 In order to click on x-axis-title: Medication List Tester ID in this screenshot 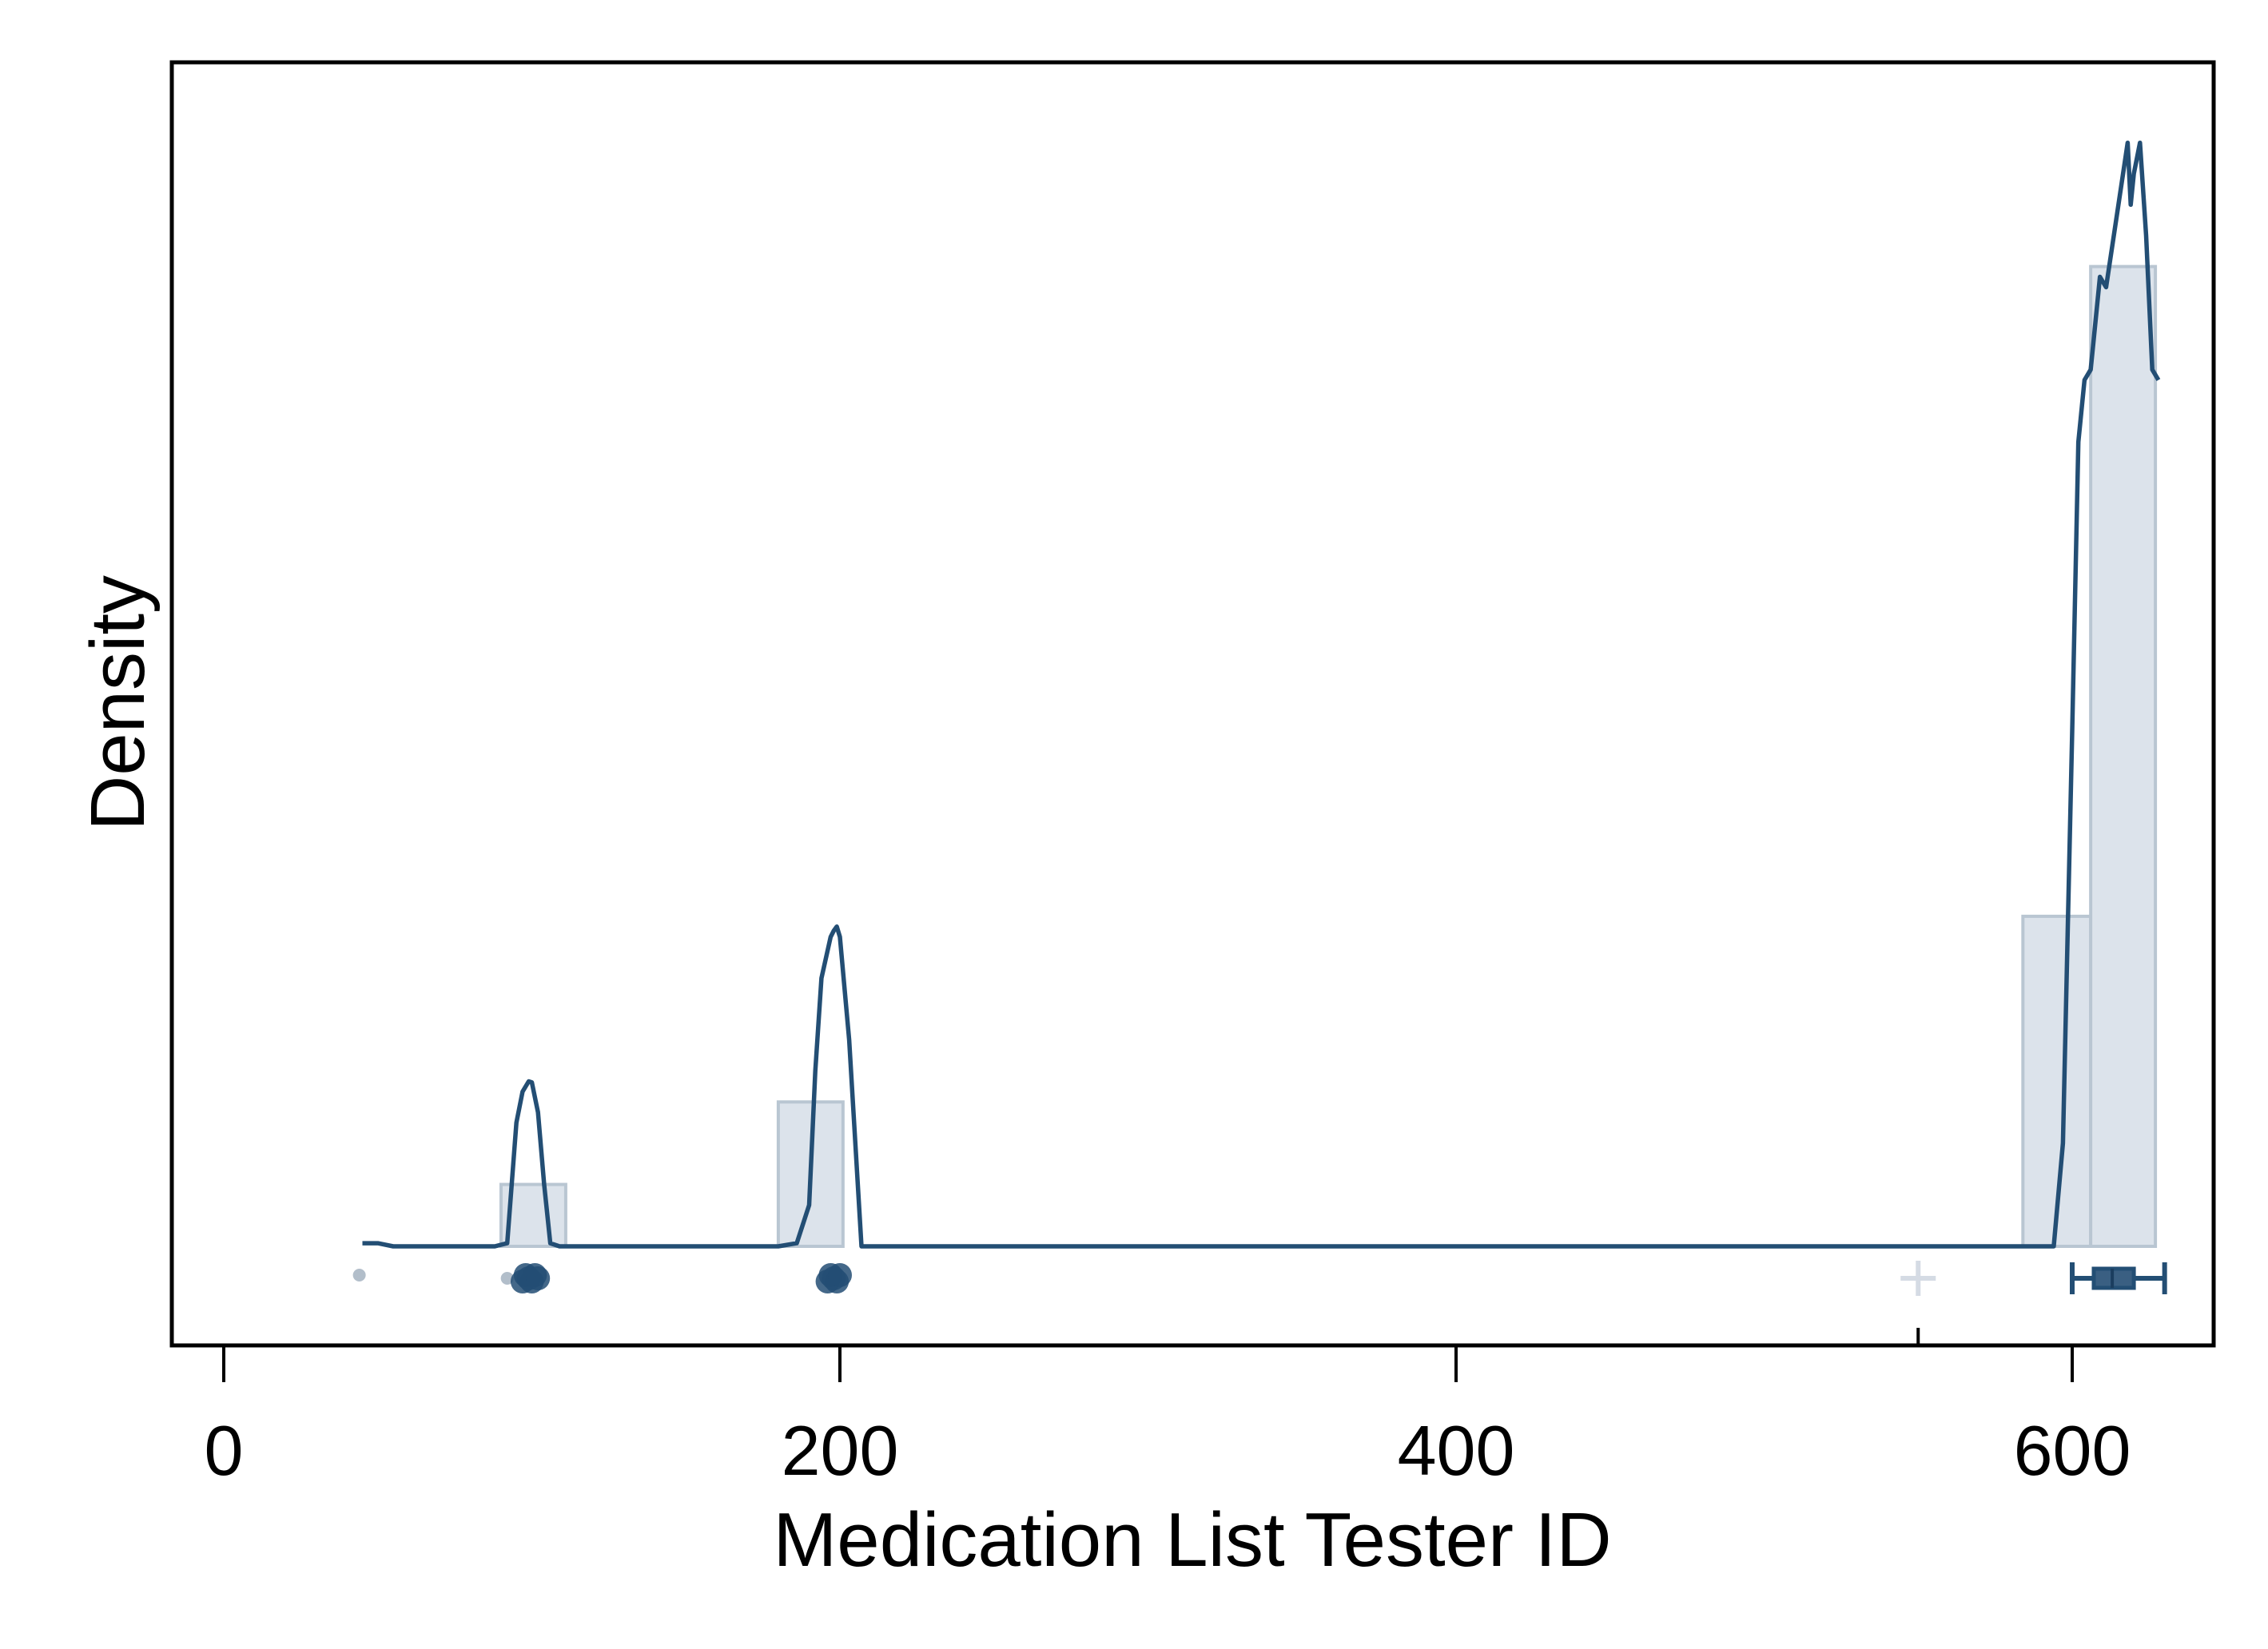, I will do `click(1192, 1540)`.